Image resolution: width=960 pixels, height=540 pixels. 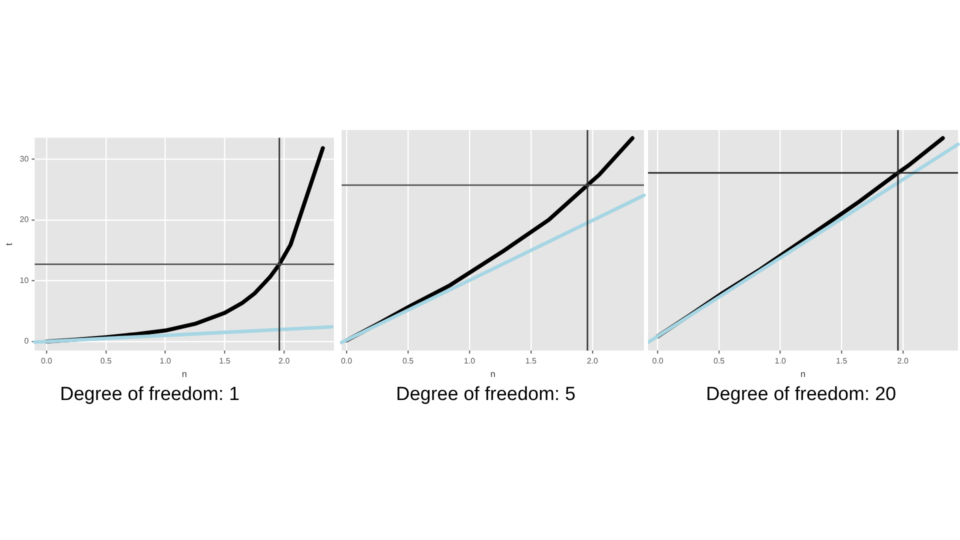 I want to click on y-tick-label: 30, so click(x=25, y=159).